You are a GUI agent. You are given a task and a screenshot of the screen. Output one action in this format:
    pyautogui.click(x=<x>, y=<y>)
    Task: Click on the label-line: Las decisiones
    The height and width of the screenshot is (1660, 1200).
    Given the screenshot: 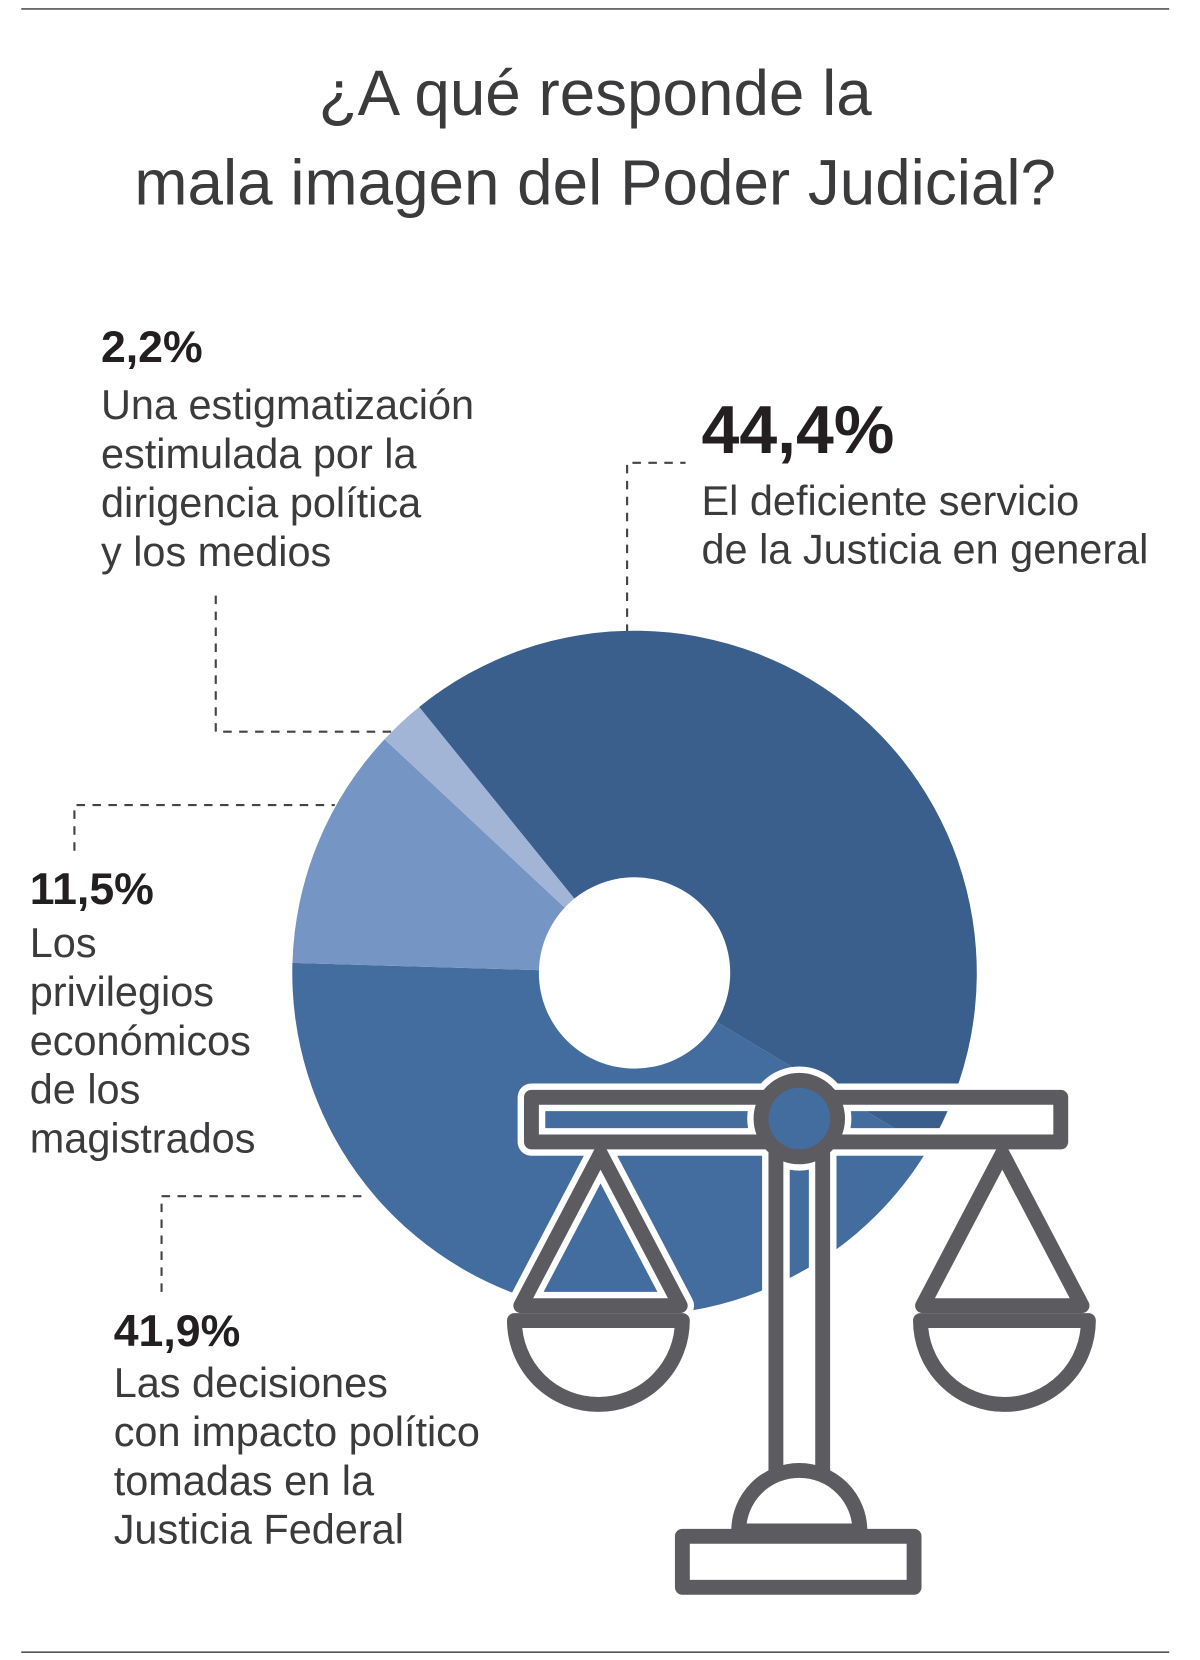 What is the action you would take?
    pyautogui.click(x=251, y=1382)
    